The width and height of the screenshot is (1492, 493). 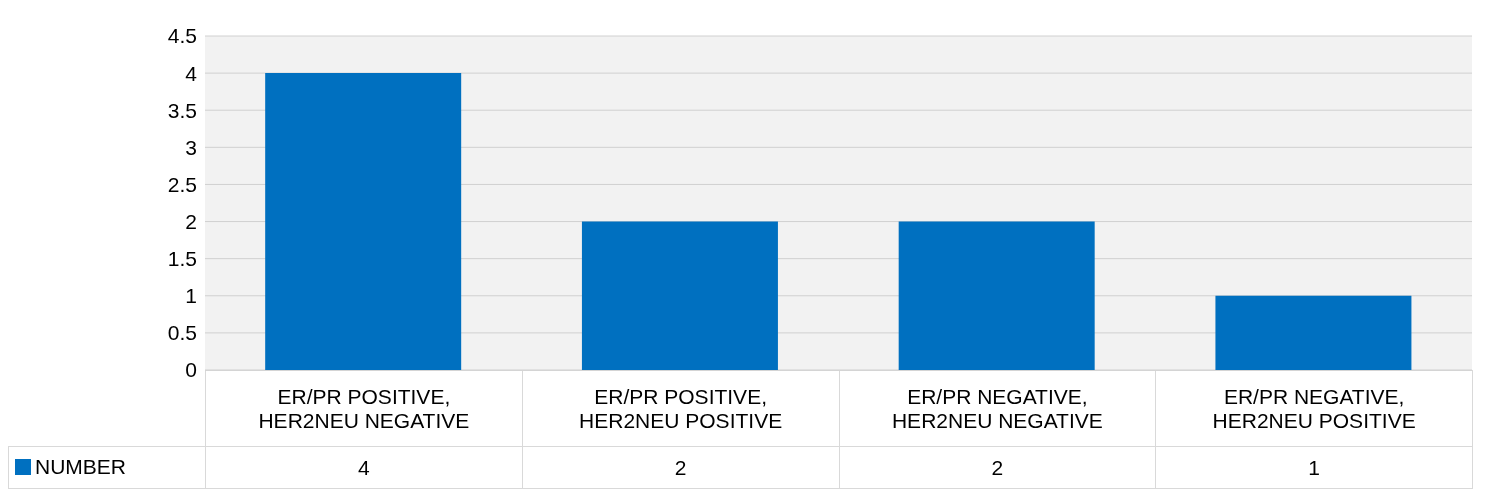 I want to click on y-tick-label: 1.5, so click(x=182, y=259).